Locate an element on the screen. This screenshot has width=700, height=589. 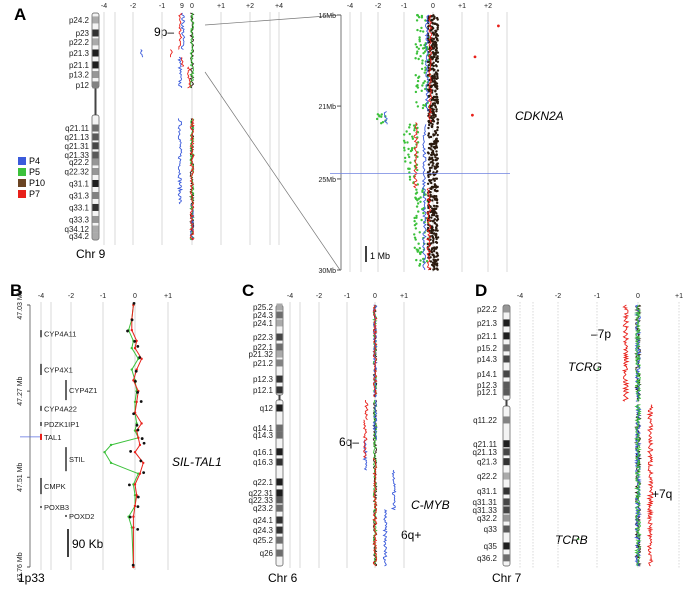
band-label: q33.3 is located at coordinates (79, 219).